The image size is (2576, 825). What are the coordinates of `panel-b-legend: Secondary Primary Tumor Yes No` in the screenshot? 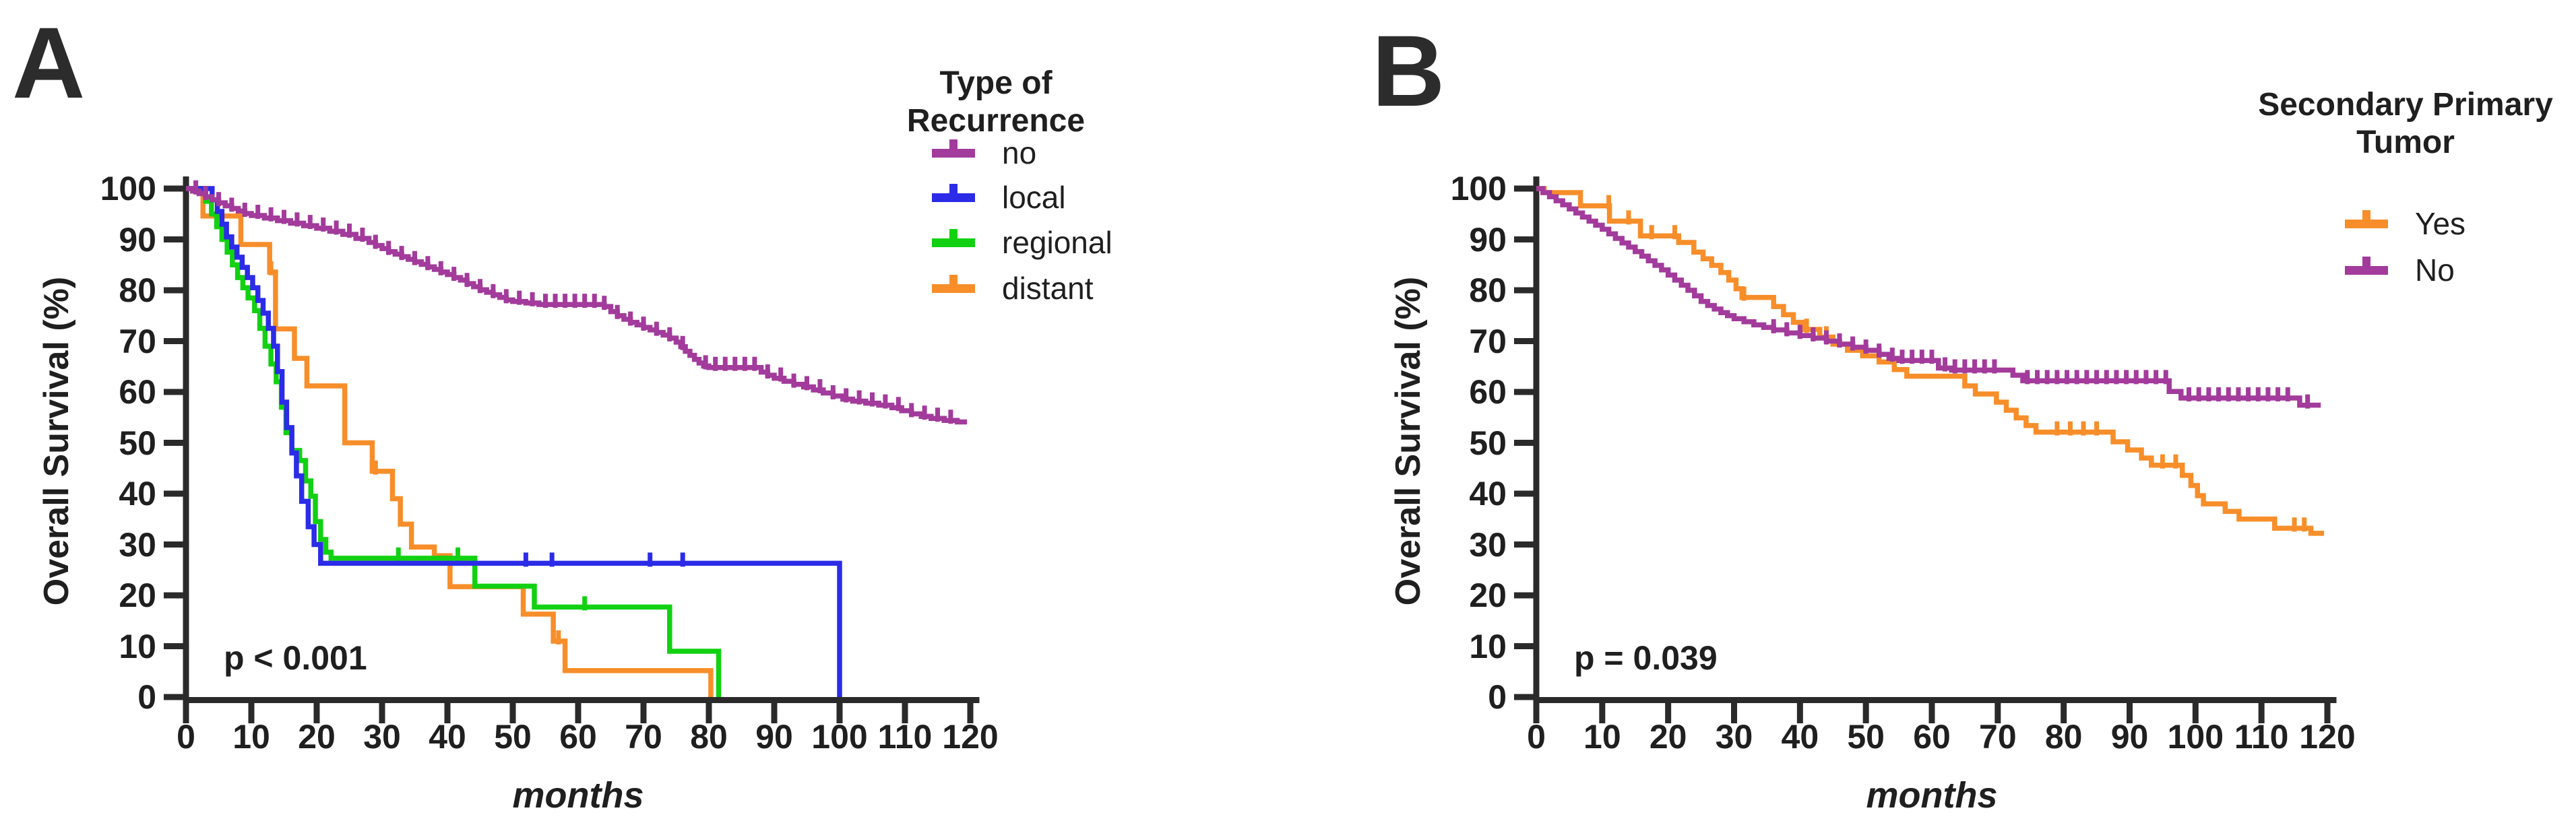 It's located at (2405, 187).